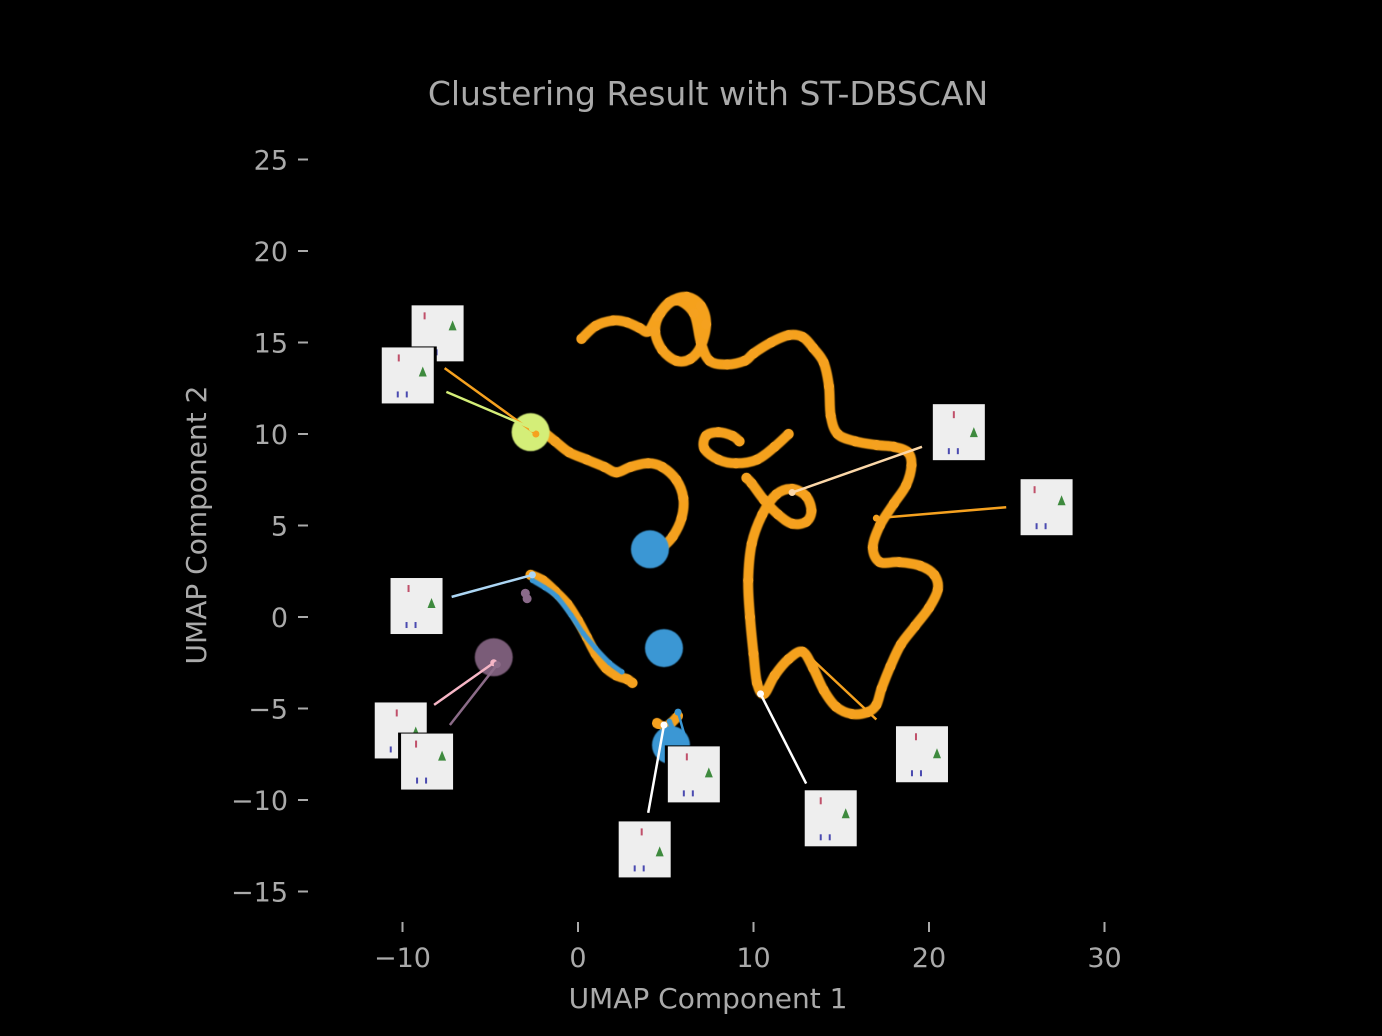 The image size is (1382, 1036). Describe the element at coordinates (708, 93) in the screenshot. I see `chart-title: Clustering Result with ST-DBSCAN` at that location.